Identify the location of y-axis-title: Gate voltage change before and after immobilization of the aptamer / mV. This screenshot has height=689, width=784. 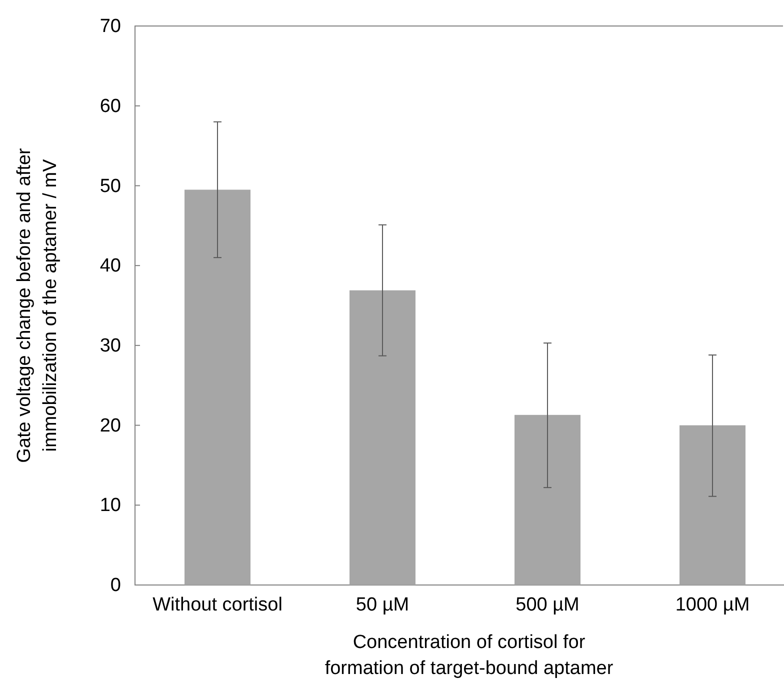
(37, 305).